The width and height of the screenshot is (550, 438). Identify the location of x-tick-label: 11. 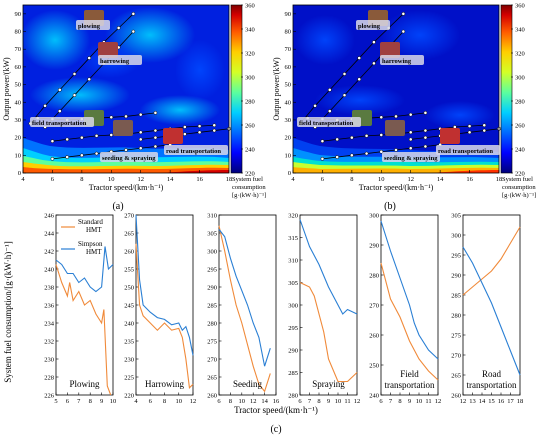
(347, 401).